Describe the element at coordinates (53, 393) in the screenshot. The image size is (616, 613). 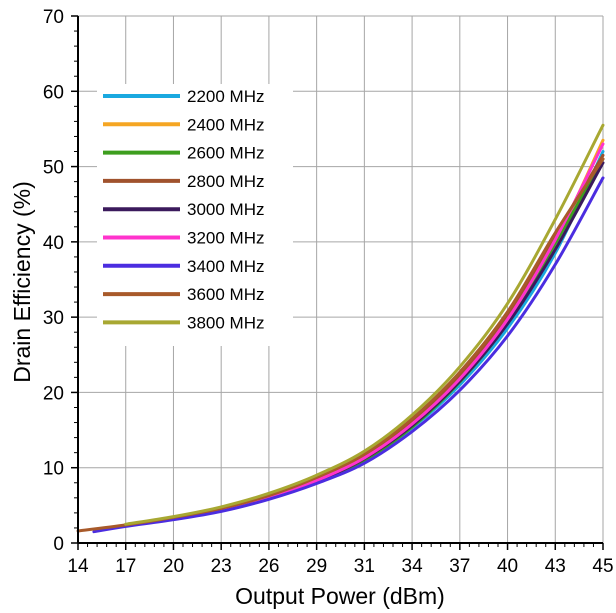
I see `y-tick-label: 20` at that location.